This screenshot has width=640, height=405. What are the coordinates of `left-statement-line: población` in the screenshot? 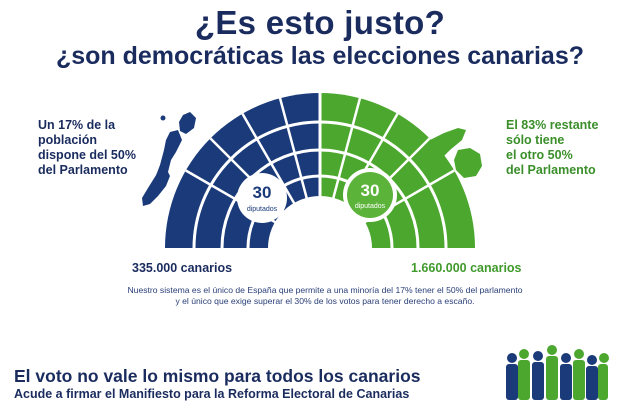 It's located at (68, 140).